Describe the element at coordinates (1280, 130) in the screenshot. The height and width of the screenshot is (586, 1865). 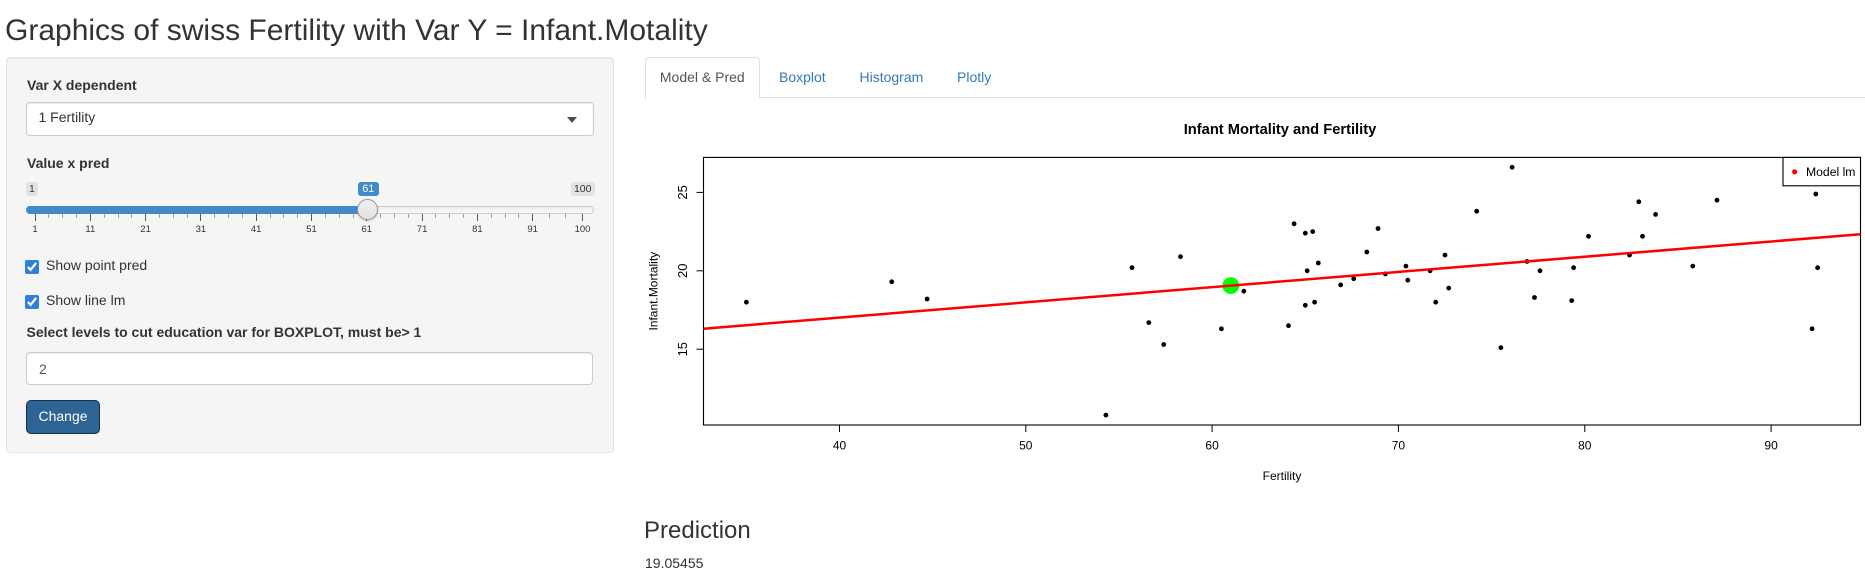
I see `svg-text: Infant Mortality and Fertility` at that location.